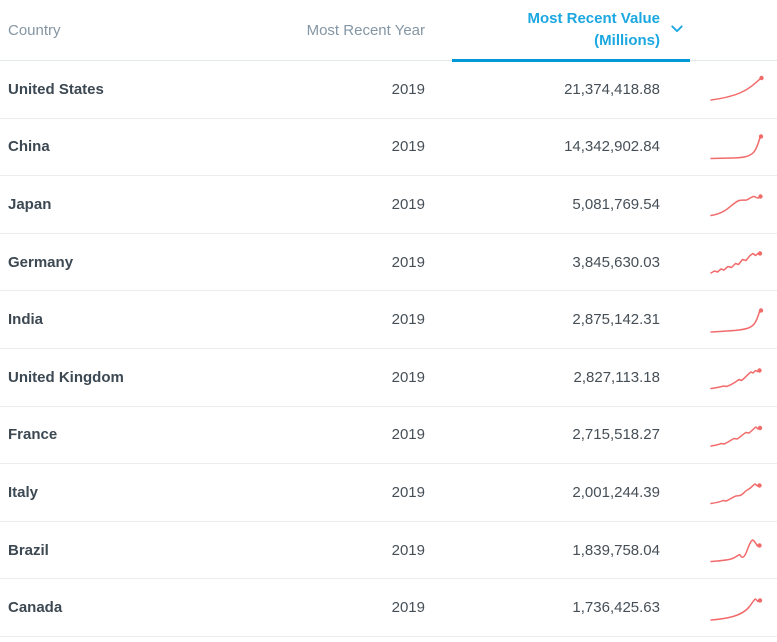 This screenshot has width=777, height=642. I want to click on column-header-value: Most Recent Value (Millions), so click(557, 30).